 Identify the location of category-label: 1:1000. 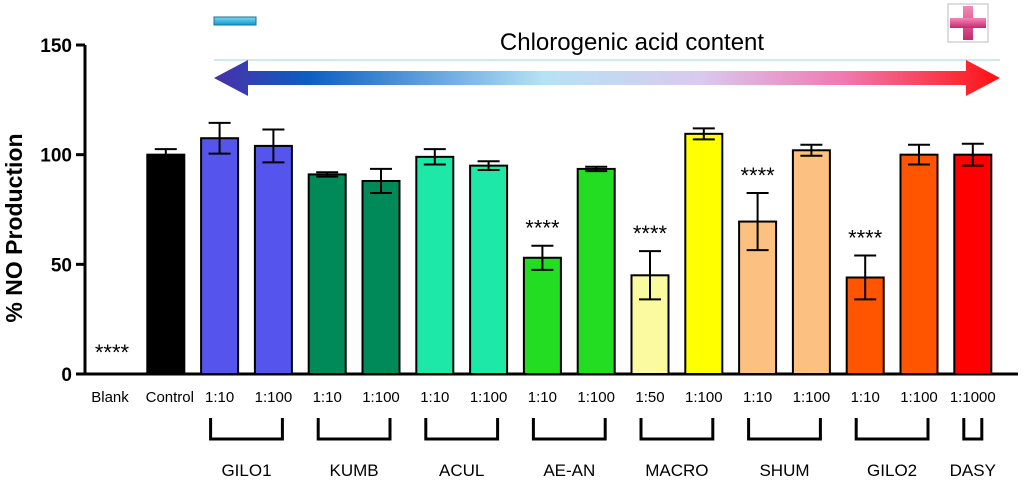
(973, 397).